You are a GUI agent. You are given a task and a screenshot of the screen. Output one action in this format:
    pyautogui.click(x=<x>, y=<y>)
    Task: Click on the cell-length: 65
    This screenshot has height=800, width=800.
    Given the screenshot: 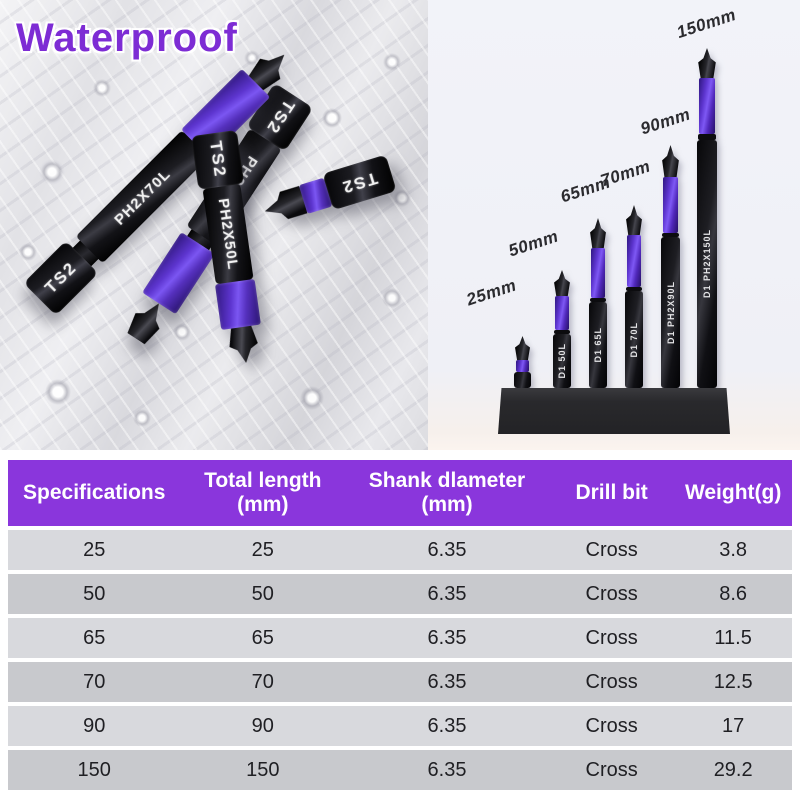 What is the action you would take?
    pyautogui.click(x=262, y=637)
    